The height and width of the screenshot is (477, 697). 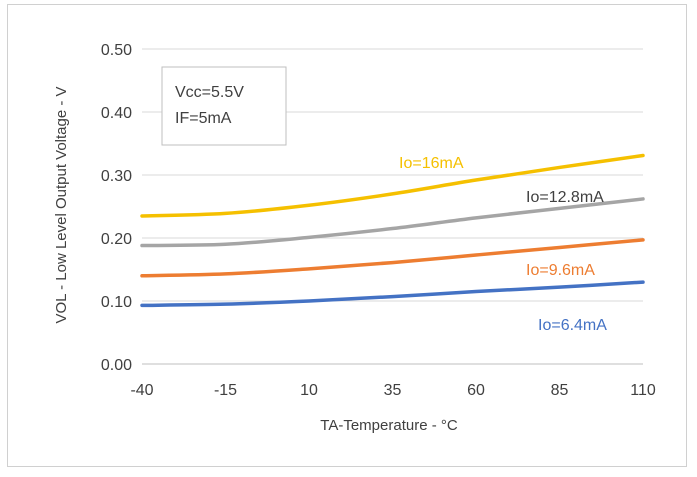 I want to click on x-axis-title: TA-Temperature - °C, so click(x=389, y=425).